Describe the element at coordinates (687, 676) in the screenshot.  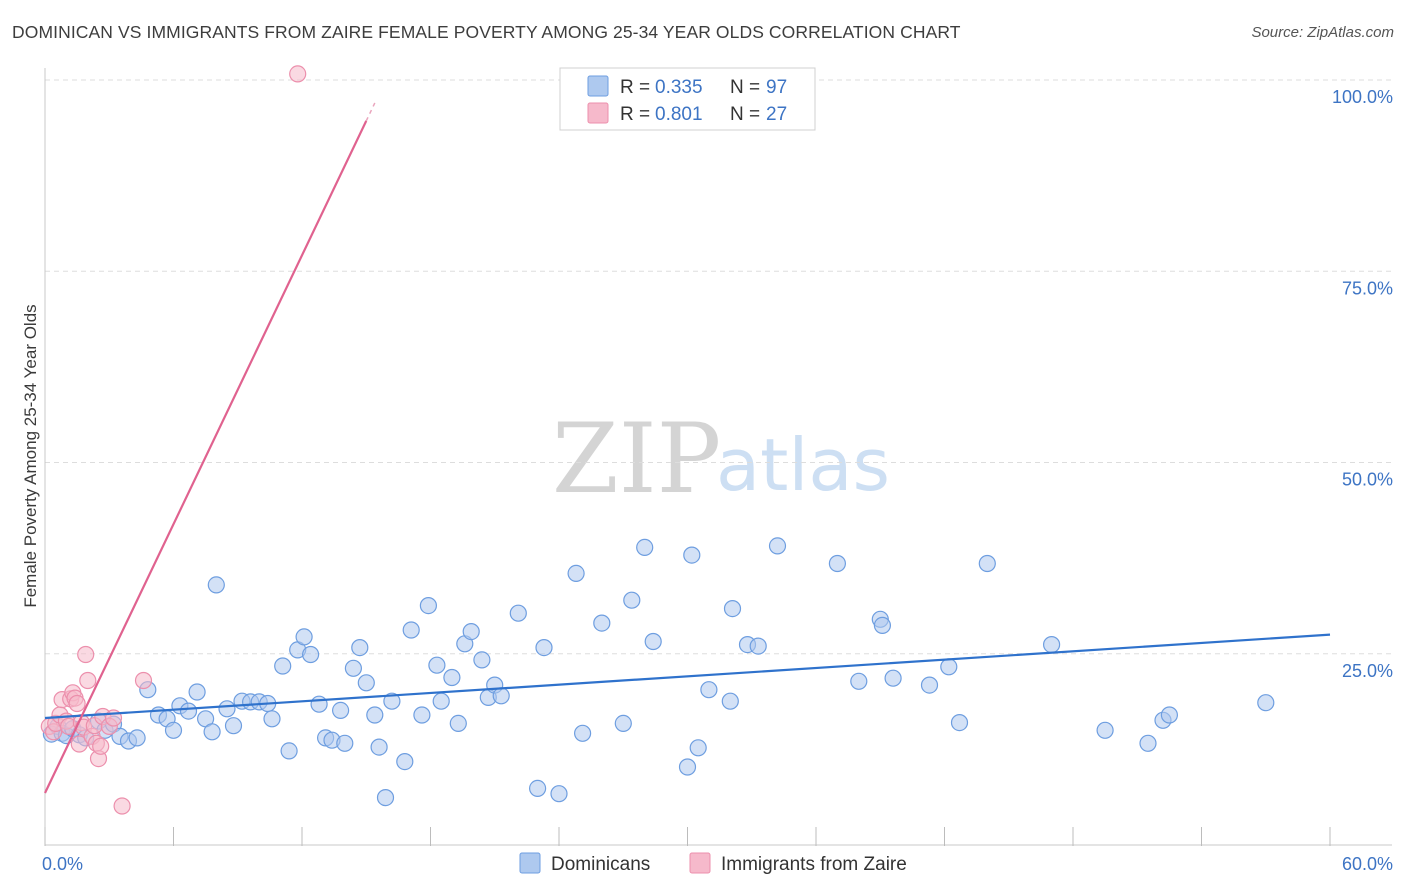
I see `trend-line-dominicans` at that location.